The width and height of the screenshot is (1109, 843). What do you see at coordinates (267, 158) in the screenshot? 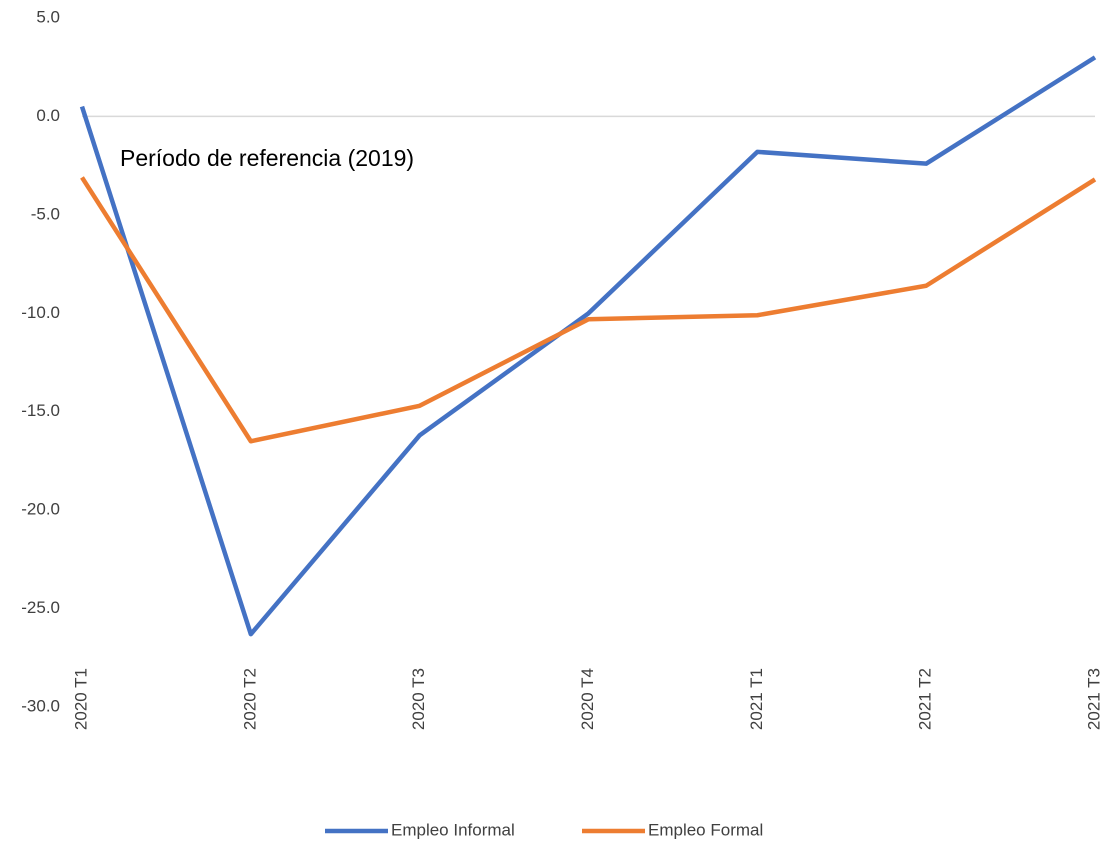
I see `annotation: Período de referencia (2019)` at bounding box center [267, 158].